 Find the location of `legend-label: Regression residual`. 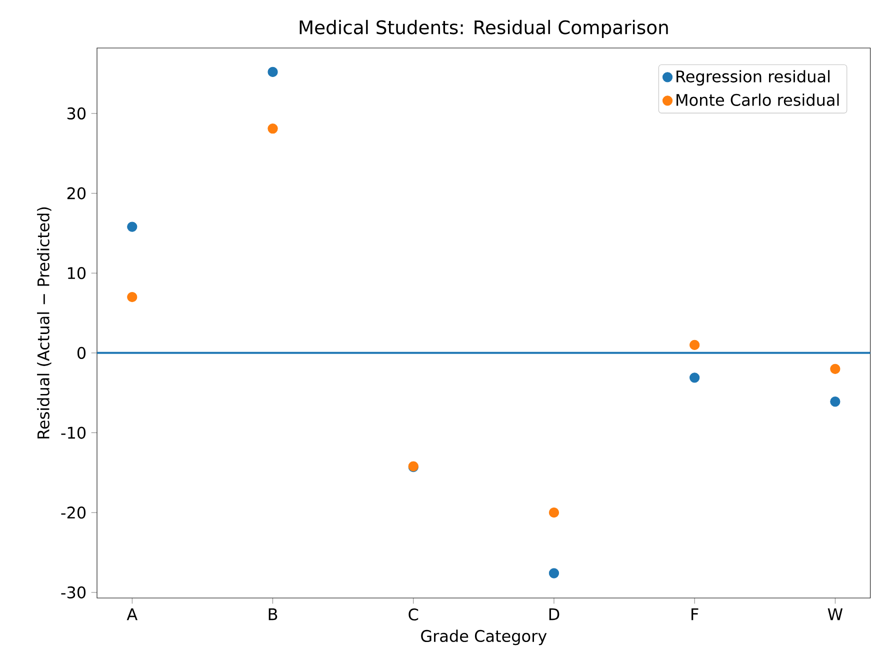

legend-label: Regression residual is located at coordinates (753, 78).